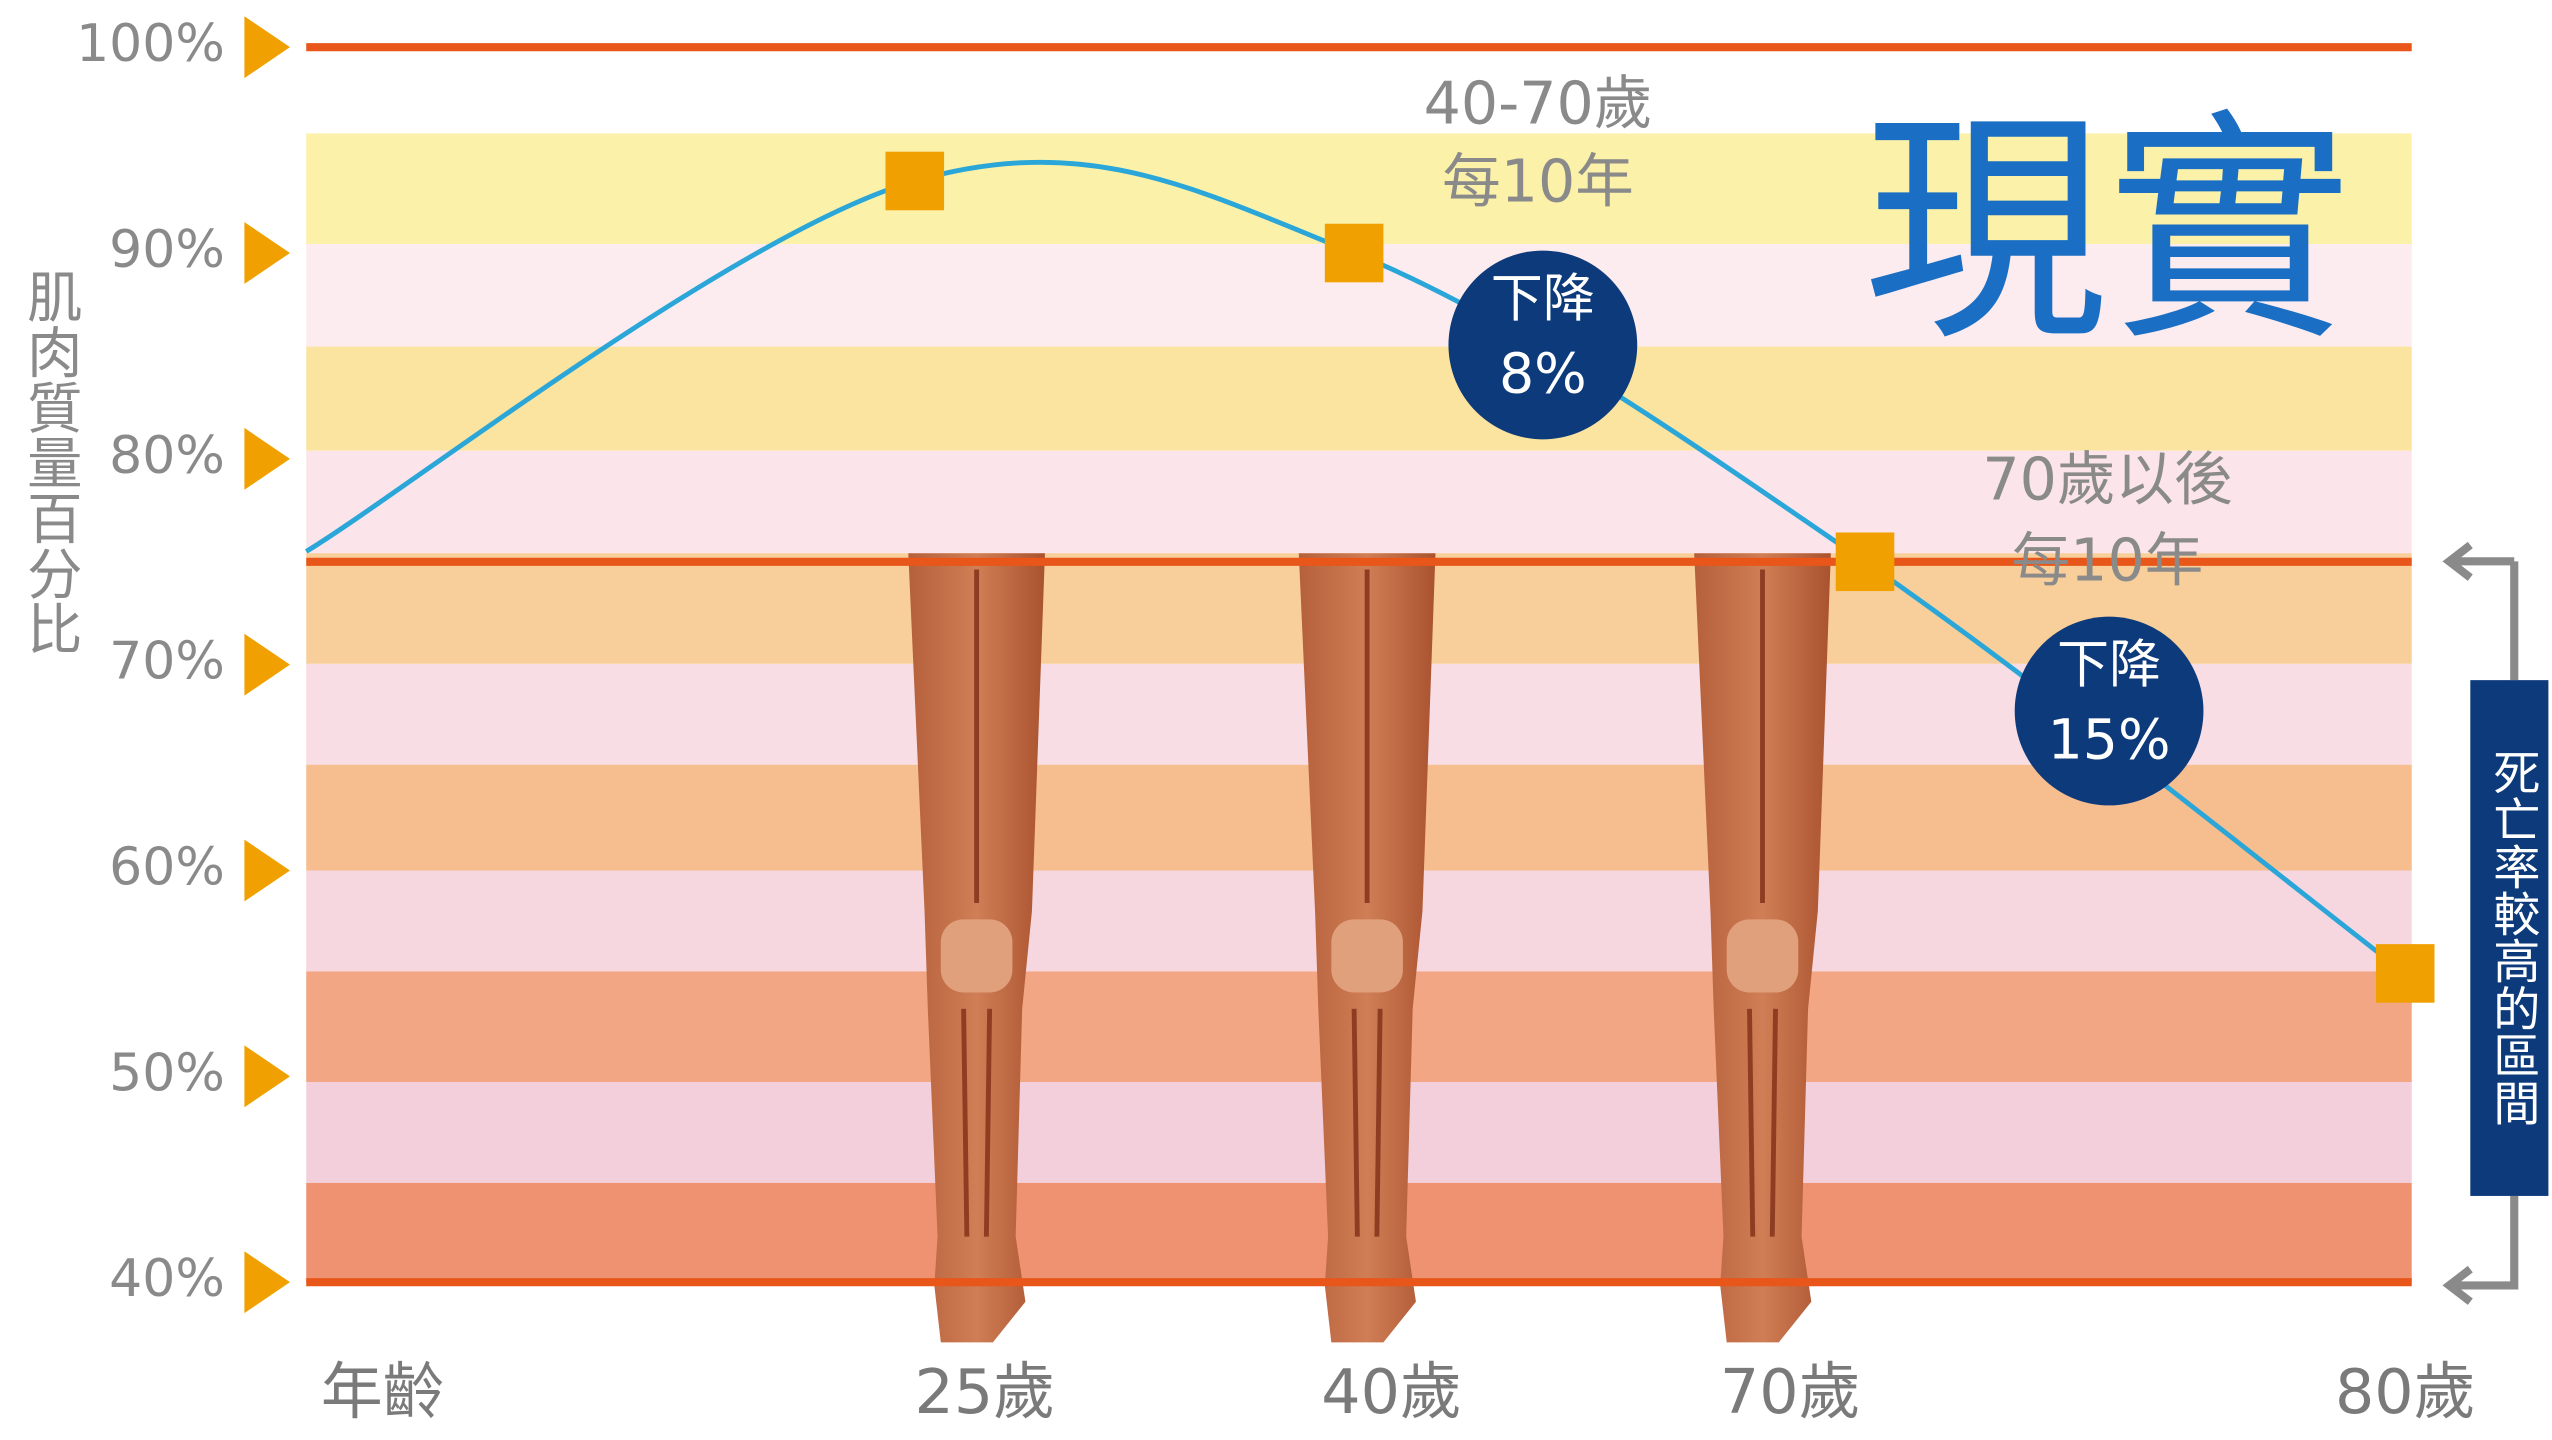 Image resolution: width=2552 pixels, height=1440 pixels. Describe the element at coordinates (167, 1073) in the screenshot. I see `y-tick-label: 50%` at that location.